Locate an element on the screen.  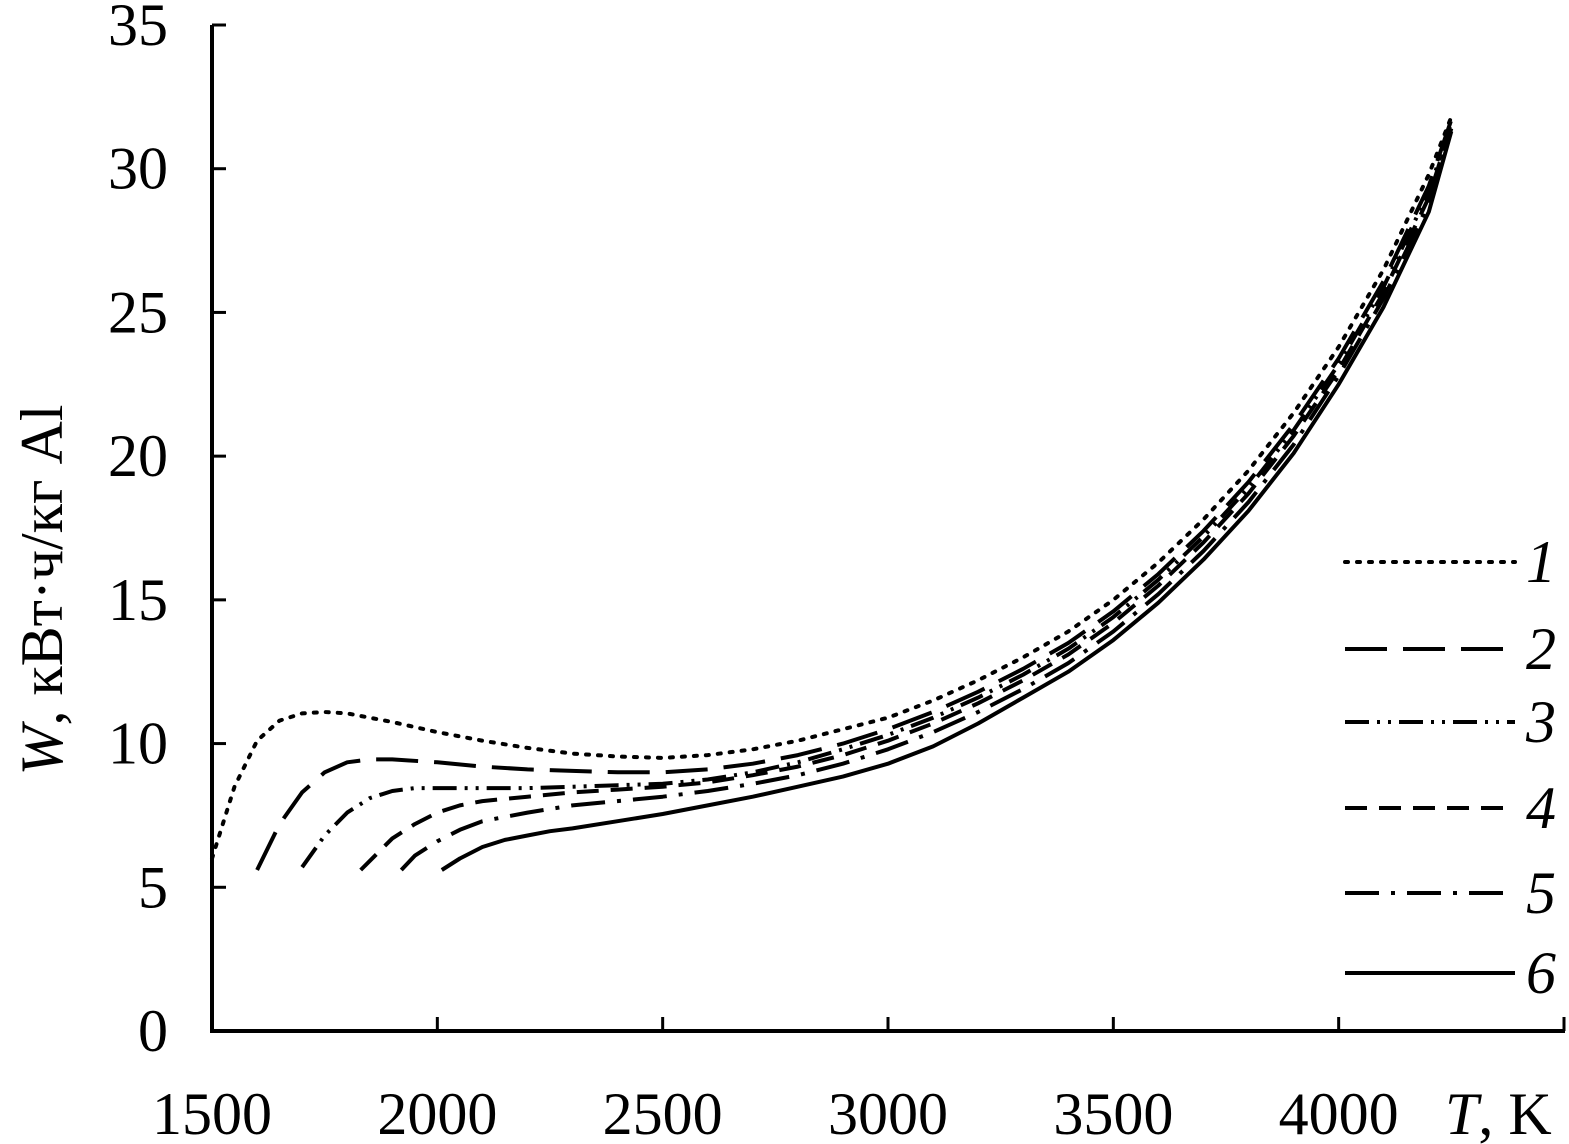
y-axis-title: W, кВт·ч/кг Al is located at coordinates (42, 590).